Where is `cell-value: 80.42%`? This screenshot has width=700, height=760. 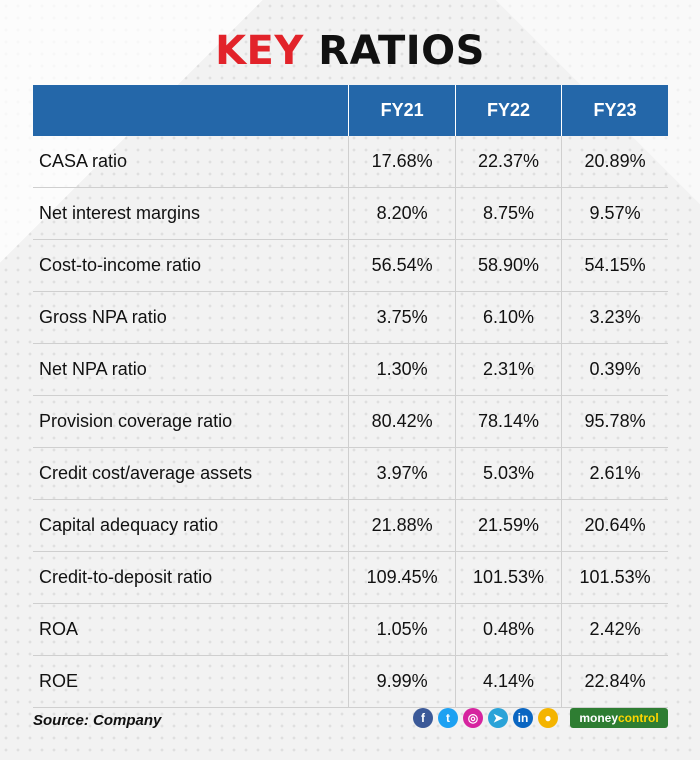
cell-value: 80.42% is located at coordinates (402, 421).